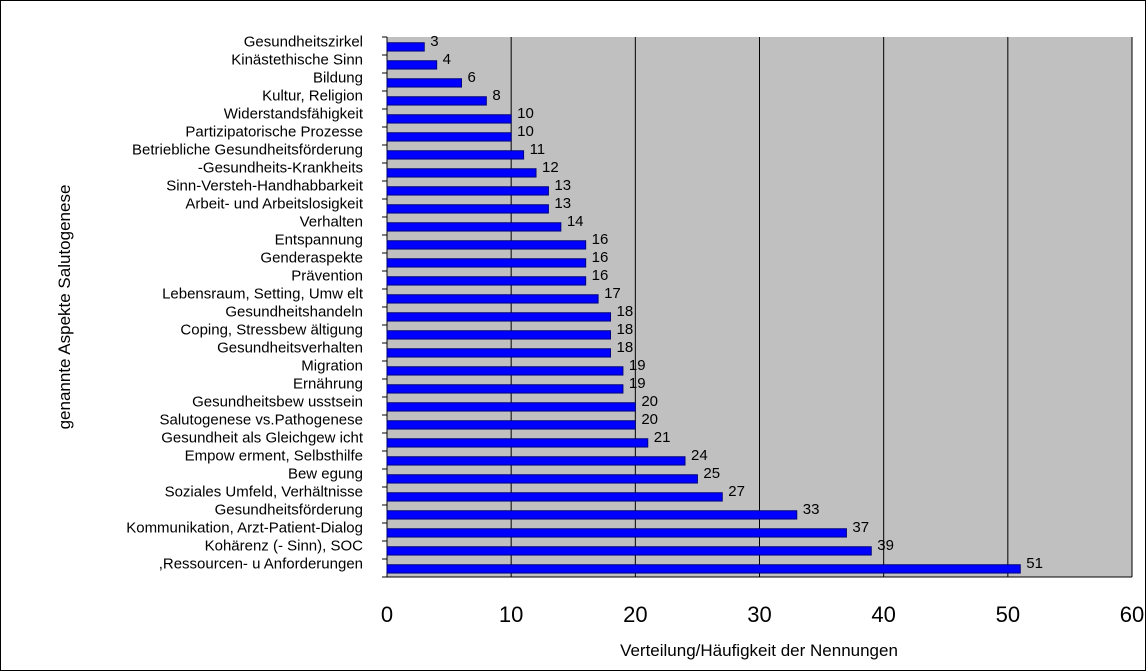 The image size is (1146, 671). Describe the element at coordinates (635, 614) in the screenshot. I see `x-tick-label: 20` at that location.